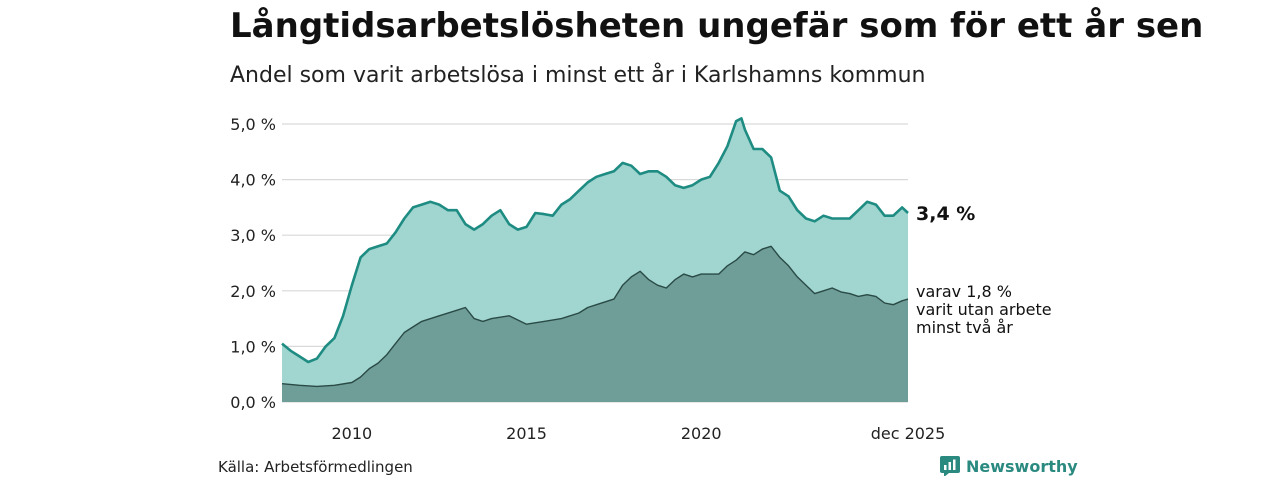 The image size is (1280, 480). Describe the element at coordinates (253, 346) in the screenshot. I see `y-tick-label: 1,0 %` at that location.